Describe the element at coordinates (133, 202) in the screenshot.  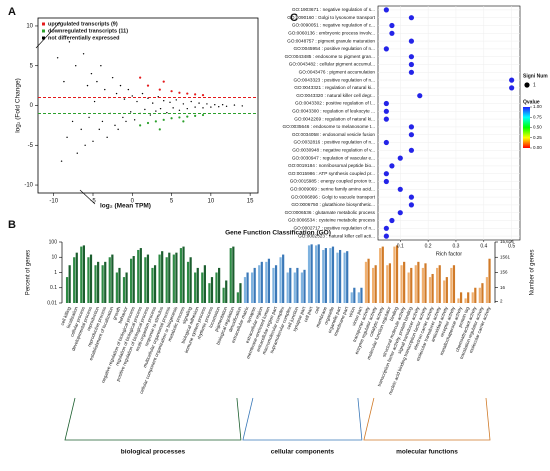
I see `x-tick-label: 0` at that location.